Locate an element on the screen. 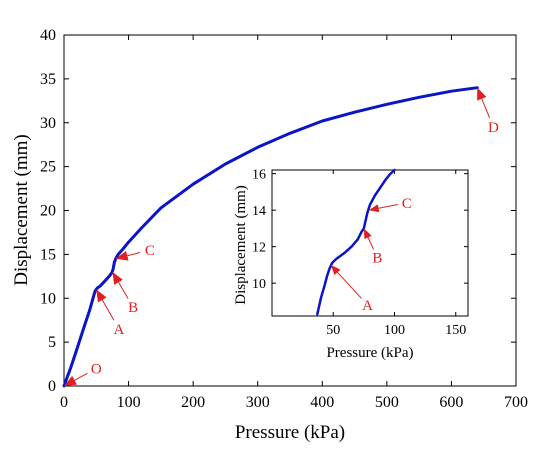  main-annotation-label: A is located at coordinates (118, 330).